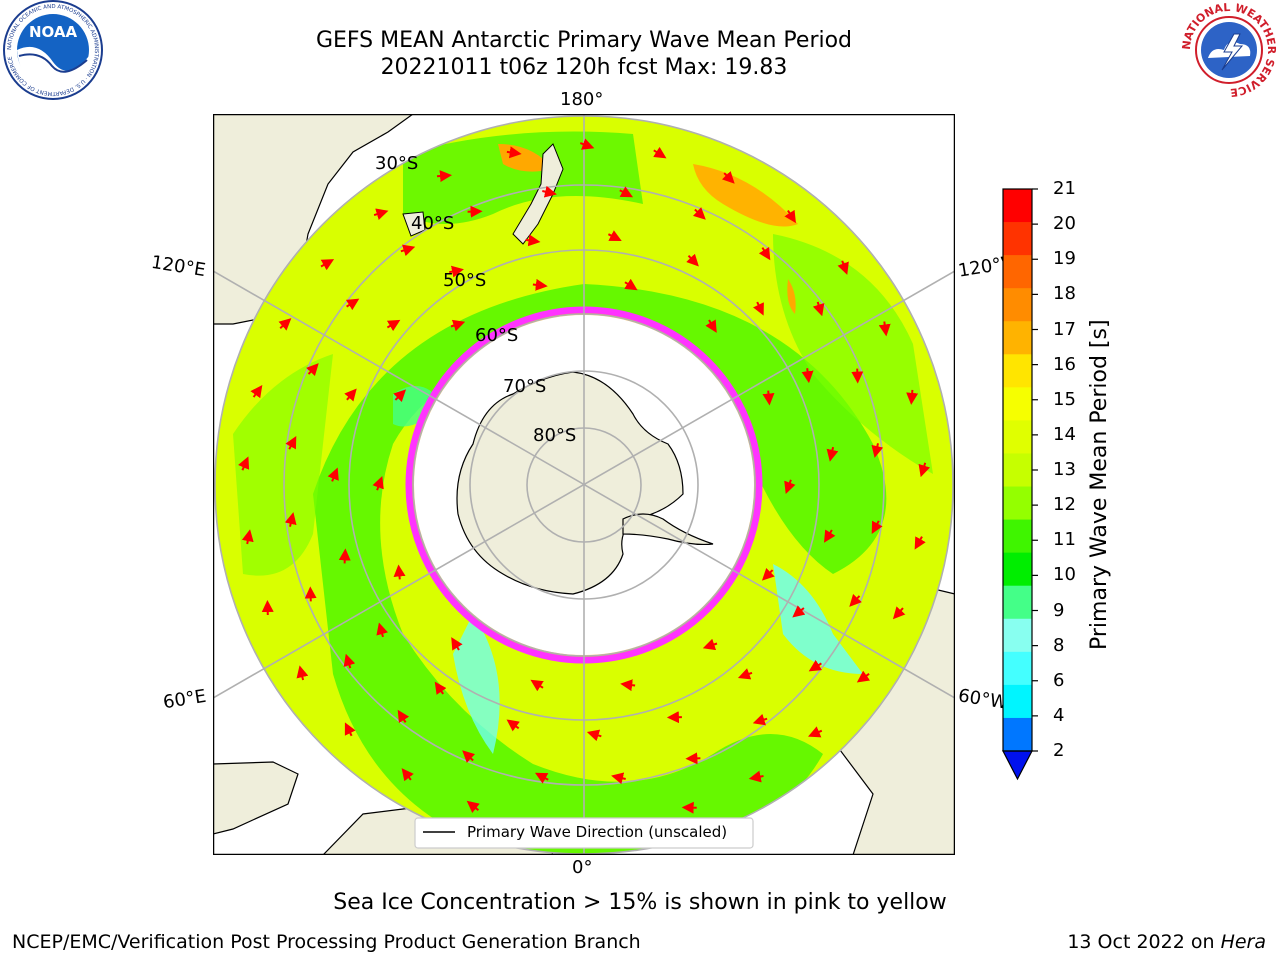  I want to click on colorbar-tick-label: 13, so click(1064, 469).